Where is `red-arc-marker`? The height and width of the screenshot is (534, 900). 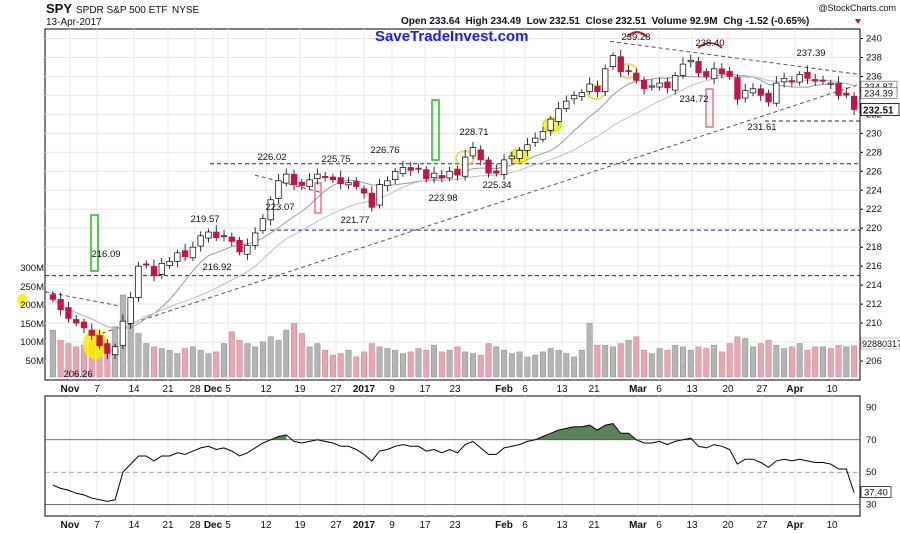 red-arc-marker is located at coordinates (710, 45).